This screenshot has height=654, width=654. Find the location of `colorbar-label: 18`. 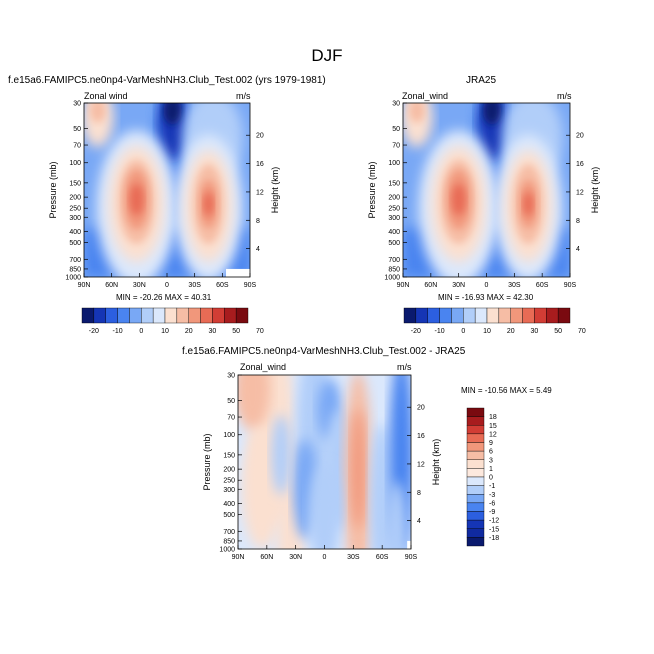

colorbar-label: 18 is located at coordinates (493, 417).